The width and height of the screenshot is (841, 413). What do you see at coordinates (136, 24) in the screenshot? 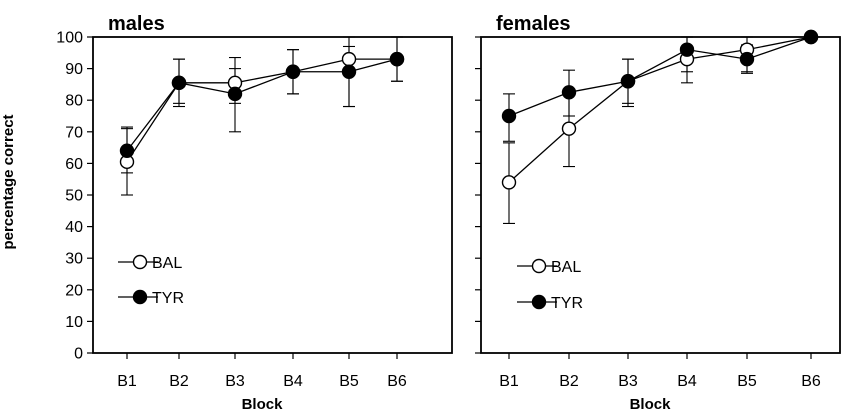
I see `panel-title-males: males` at bounding box center [136, 24].